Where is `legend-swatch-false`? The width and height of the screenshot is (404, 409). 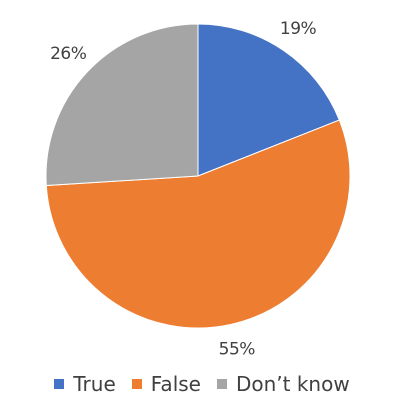
legend-swatch-false is located at coordinates (136, 384).